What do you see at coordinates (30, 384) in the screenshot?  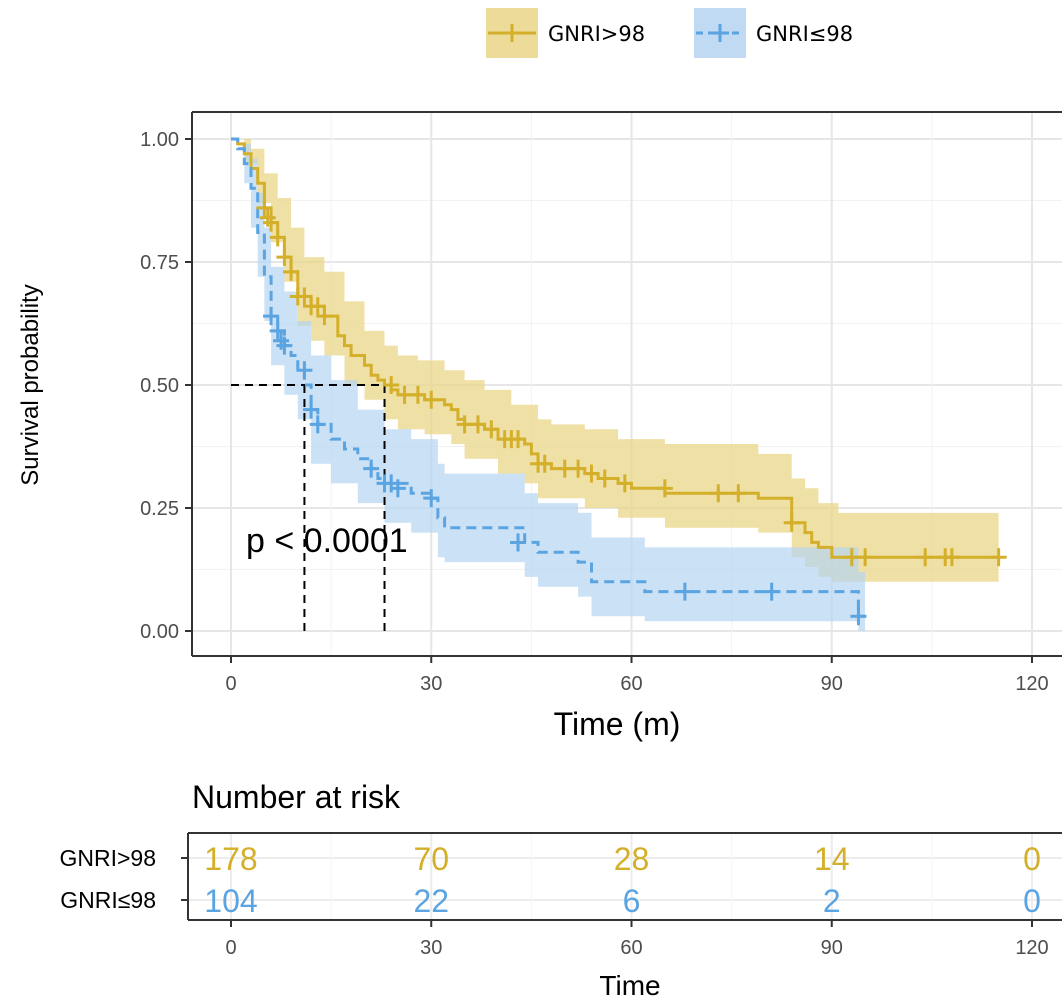 I see `y-axis-title: Survival probability` at bounding box center [30, 384].